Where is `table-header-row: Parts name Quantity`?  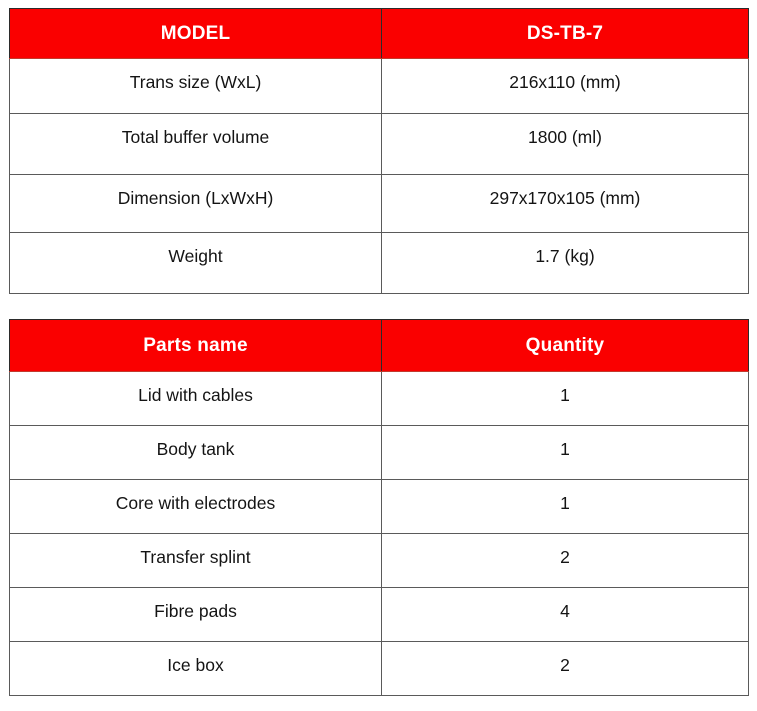 table-header-row: Parts name Quantity is located at coordinates (379, 345).